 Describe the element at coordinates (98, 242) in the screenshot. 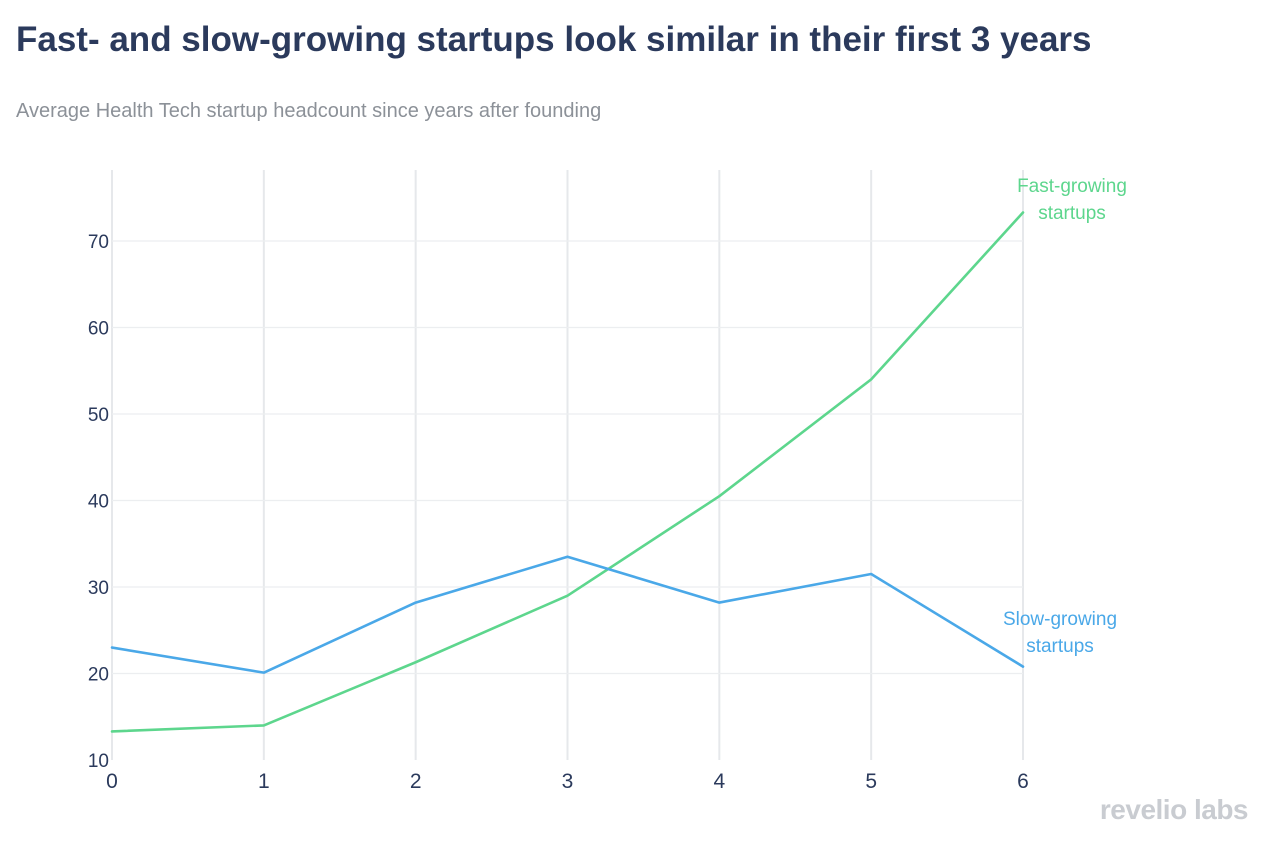

I see `y-tick-label: 70` at that location.